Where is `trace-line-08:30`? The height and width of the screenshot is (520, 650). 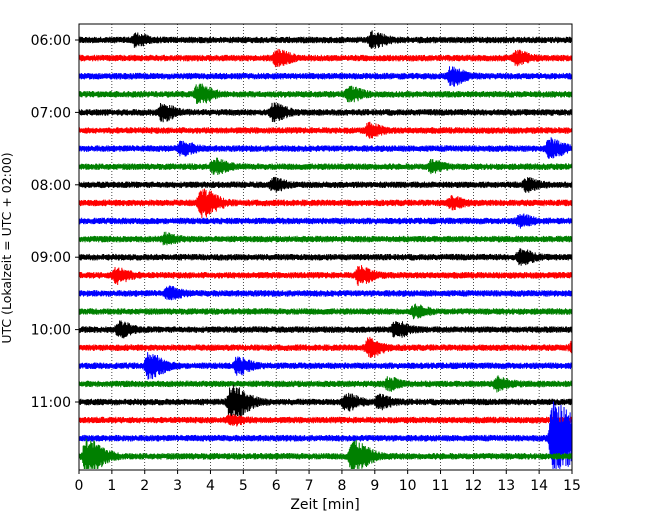
trace-line-08:30 is located at coordinates (325, 221).